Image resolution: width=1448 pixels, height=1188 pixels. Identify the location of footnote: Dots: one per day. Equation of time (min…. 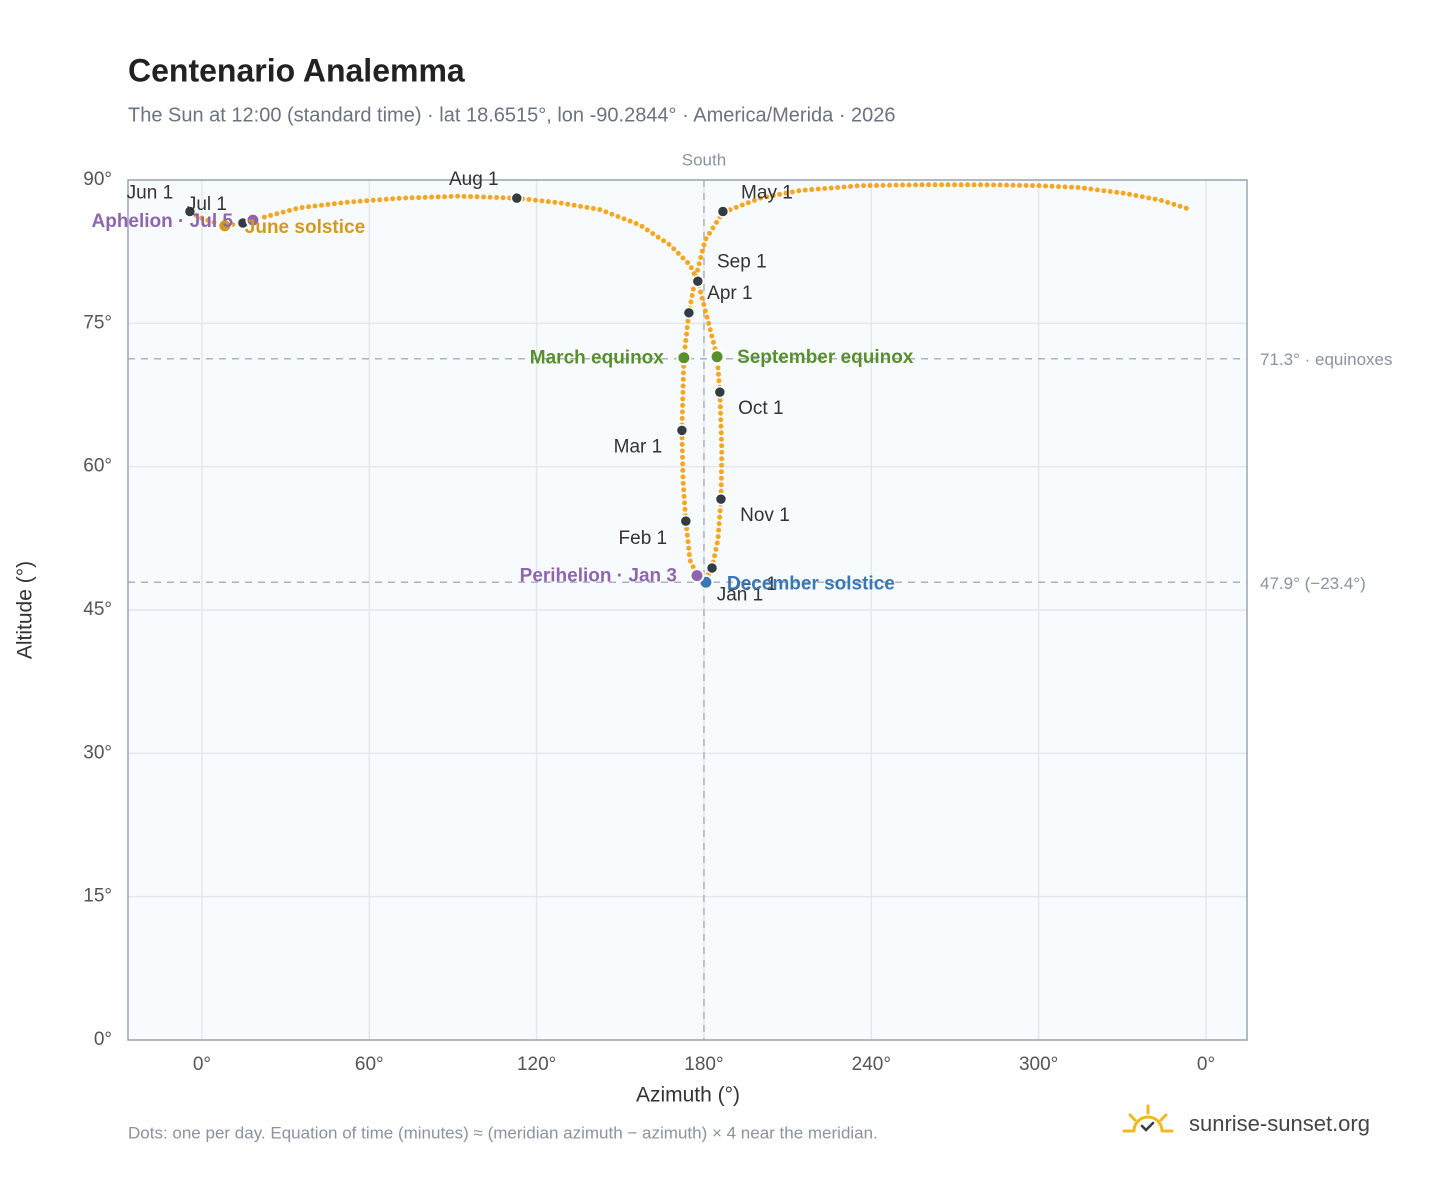
(503, 1132).